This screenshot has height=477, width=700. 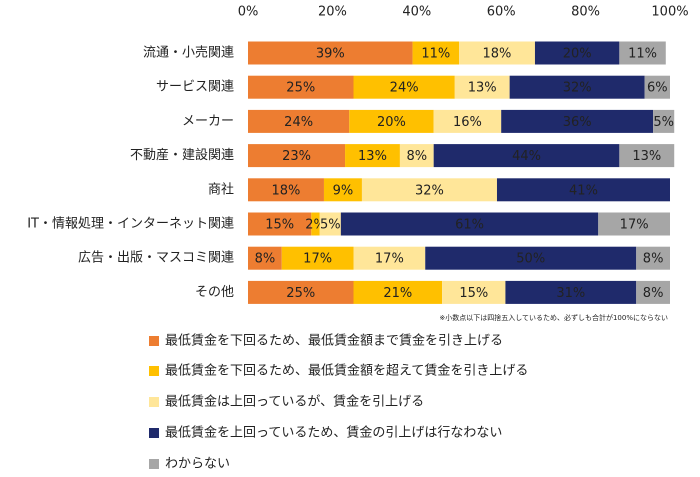 What do you see at coordinates (416, 12) in the screenshot?
I see `x-tick-label: 40%` at bounding box center [416, 12].